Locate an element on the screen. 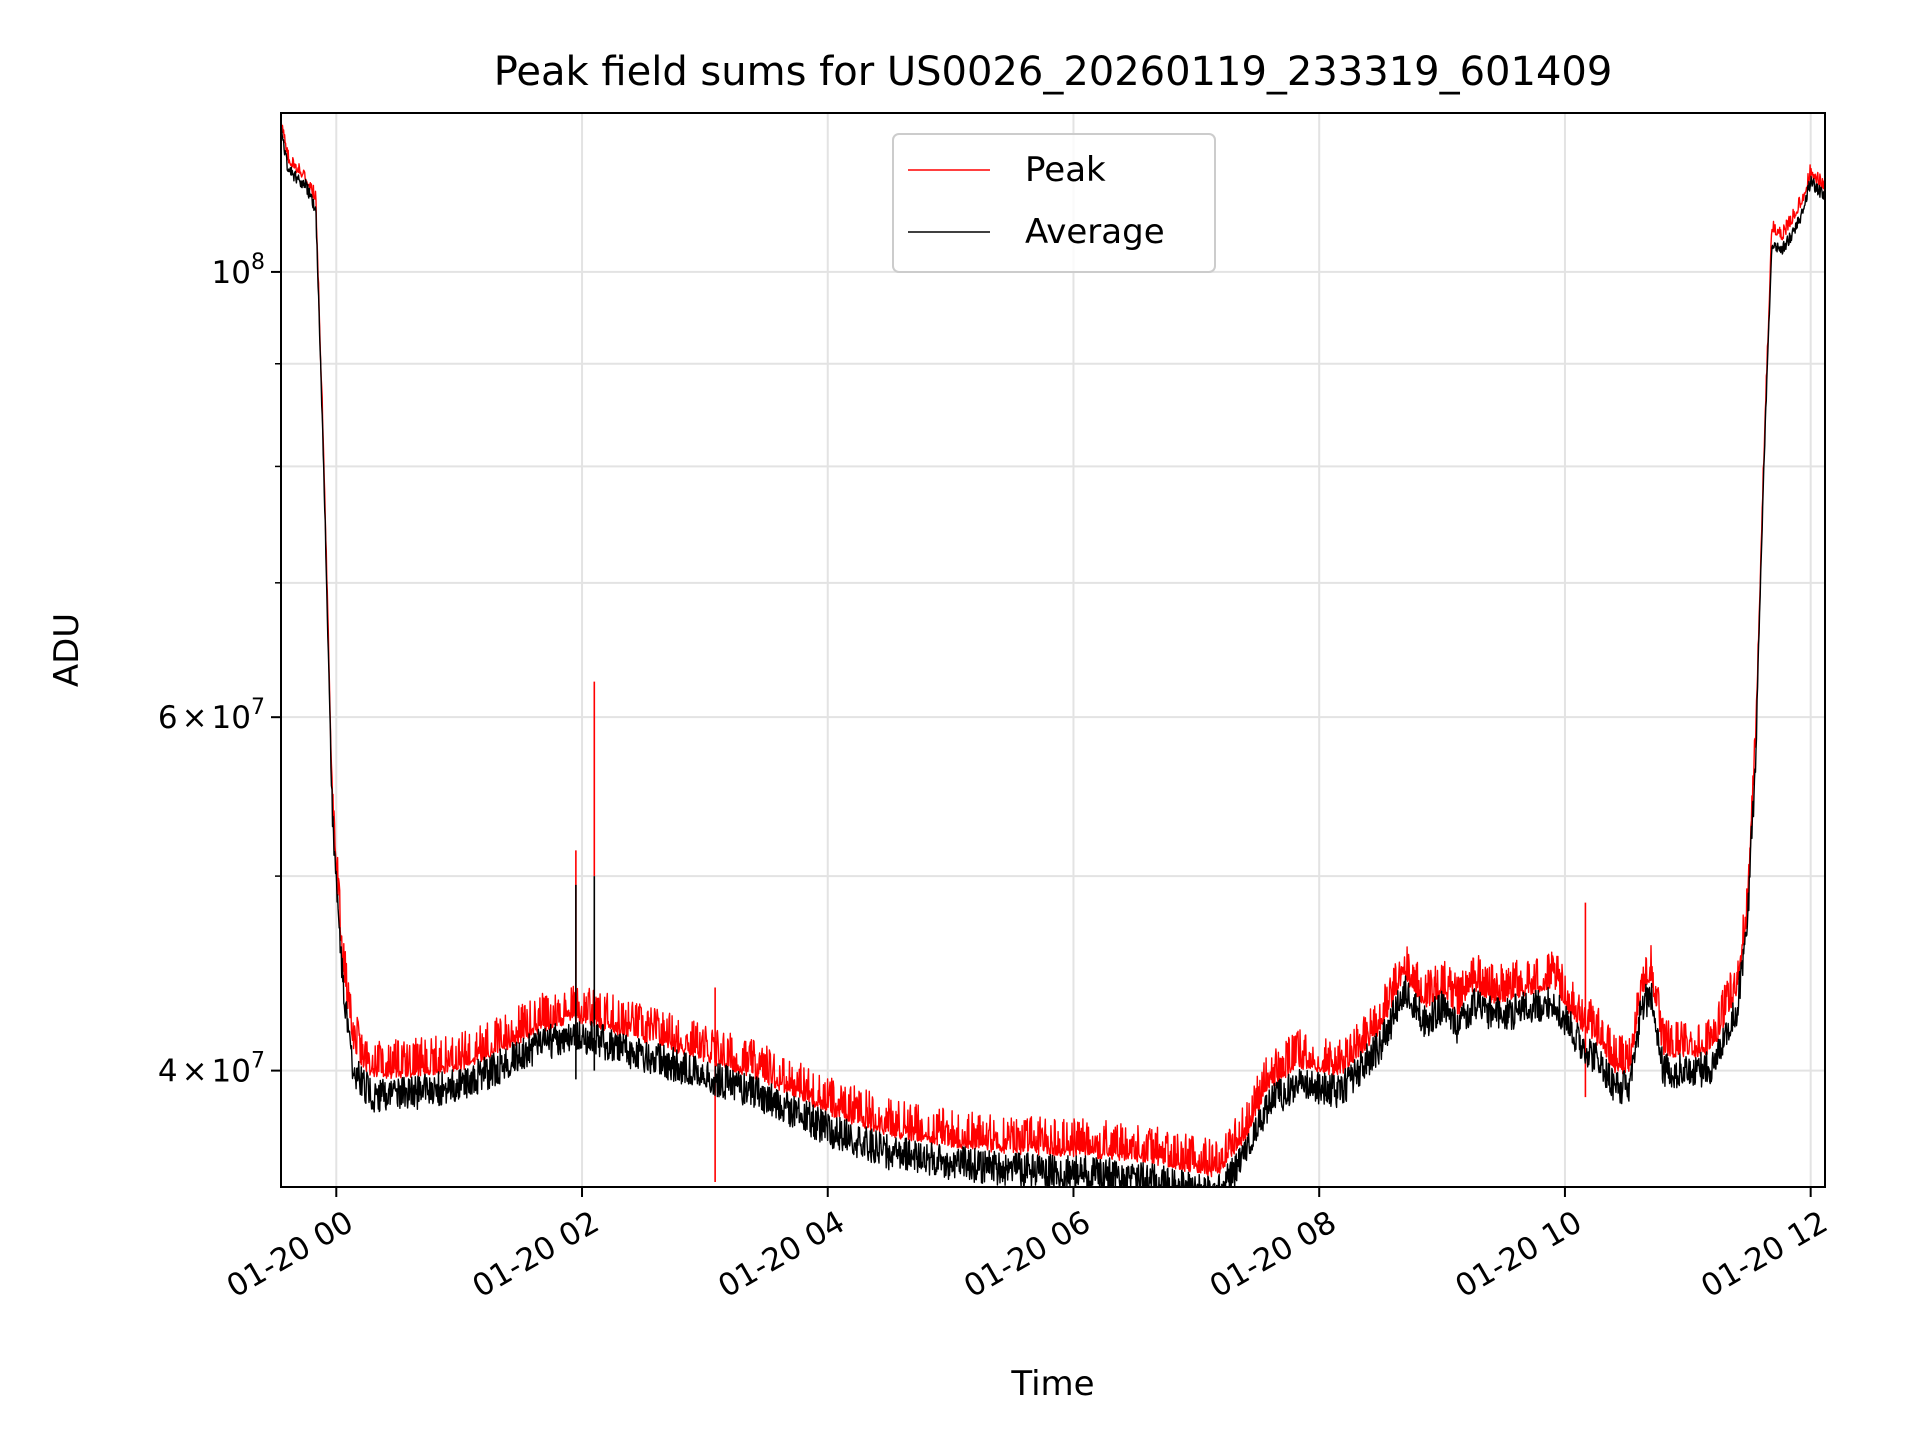 The width and height of the screenshot is (1920, 1440). y-tick-label: 108 is located at coordinates (238, 270).